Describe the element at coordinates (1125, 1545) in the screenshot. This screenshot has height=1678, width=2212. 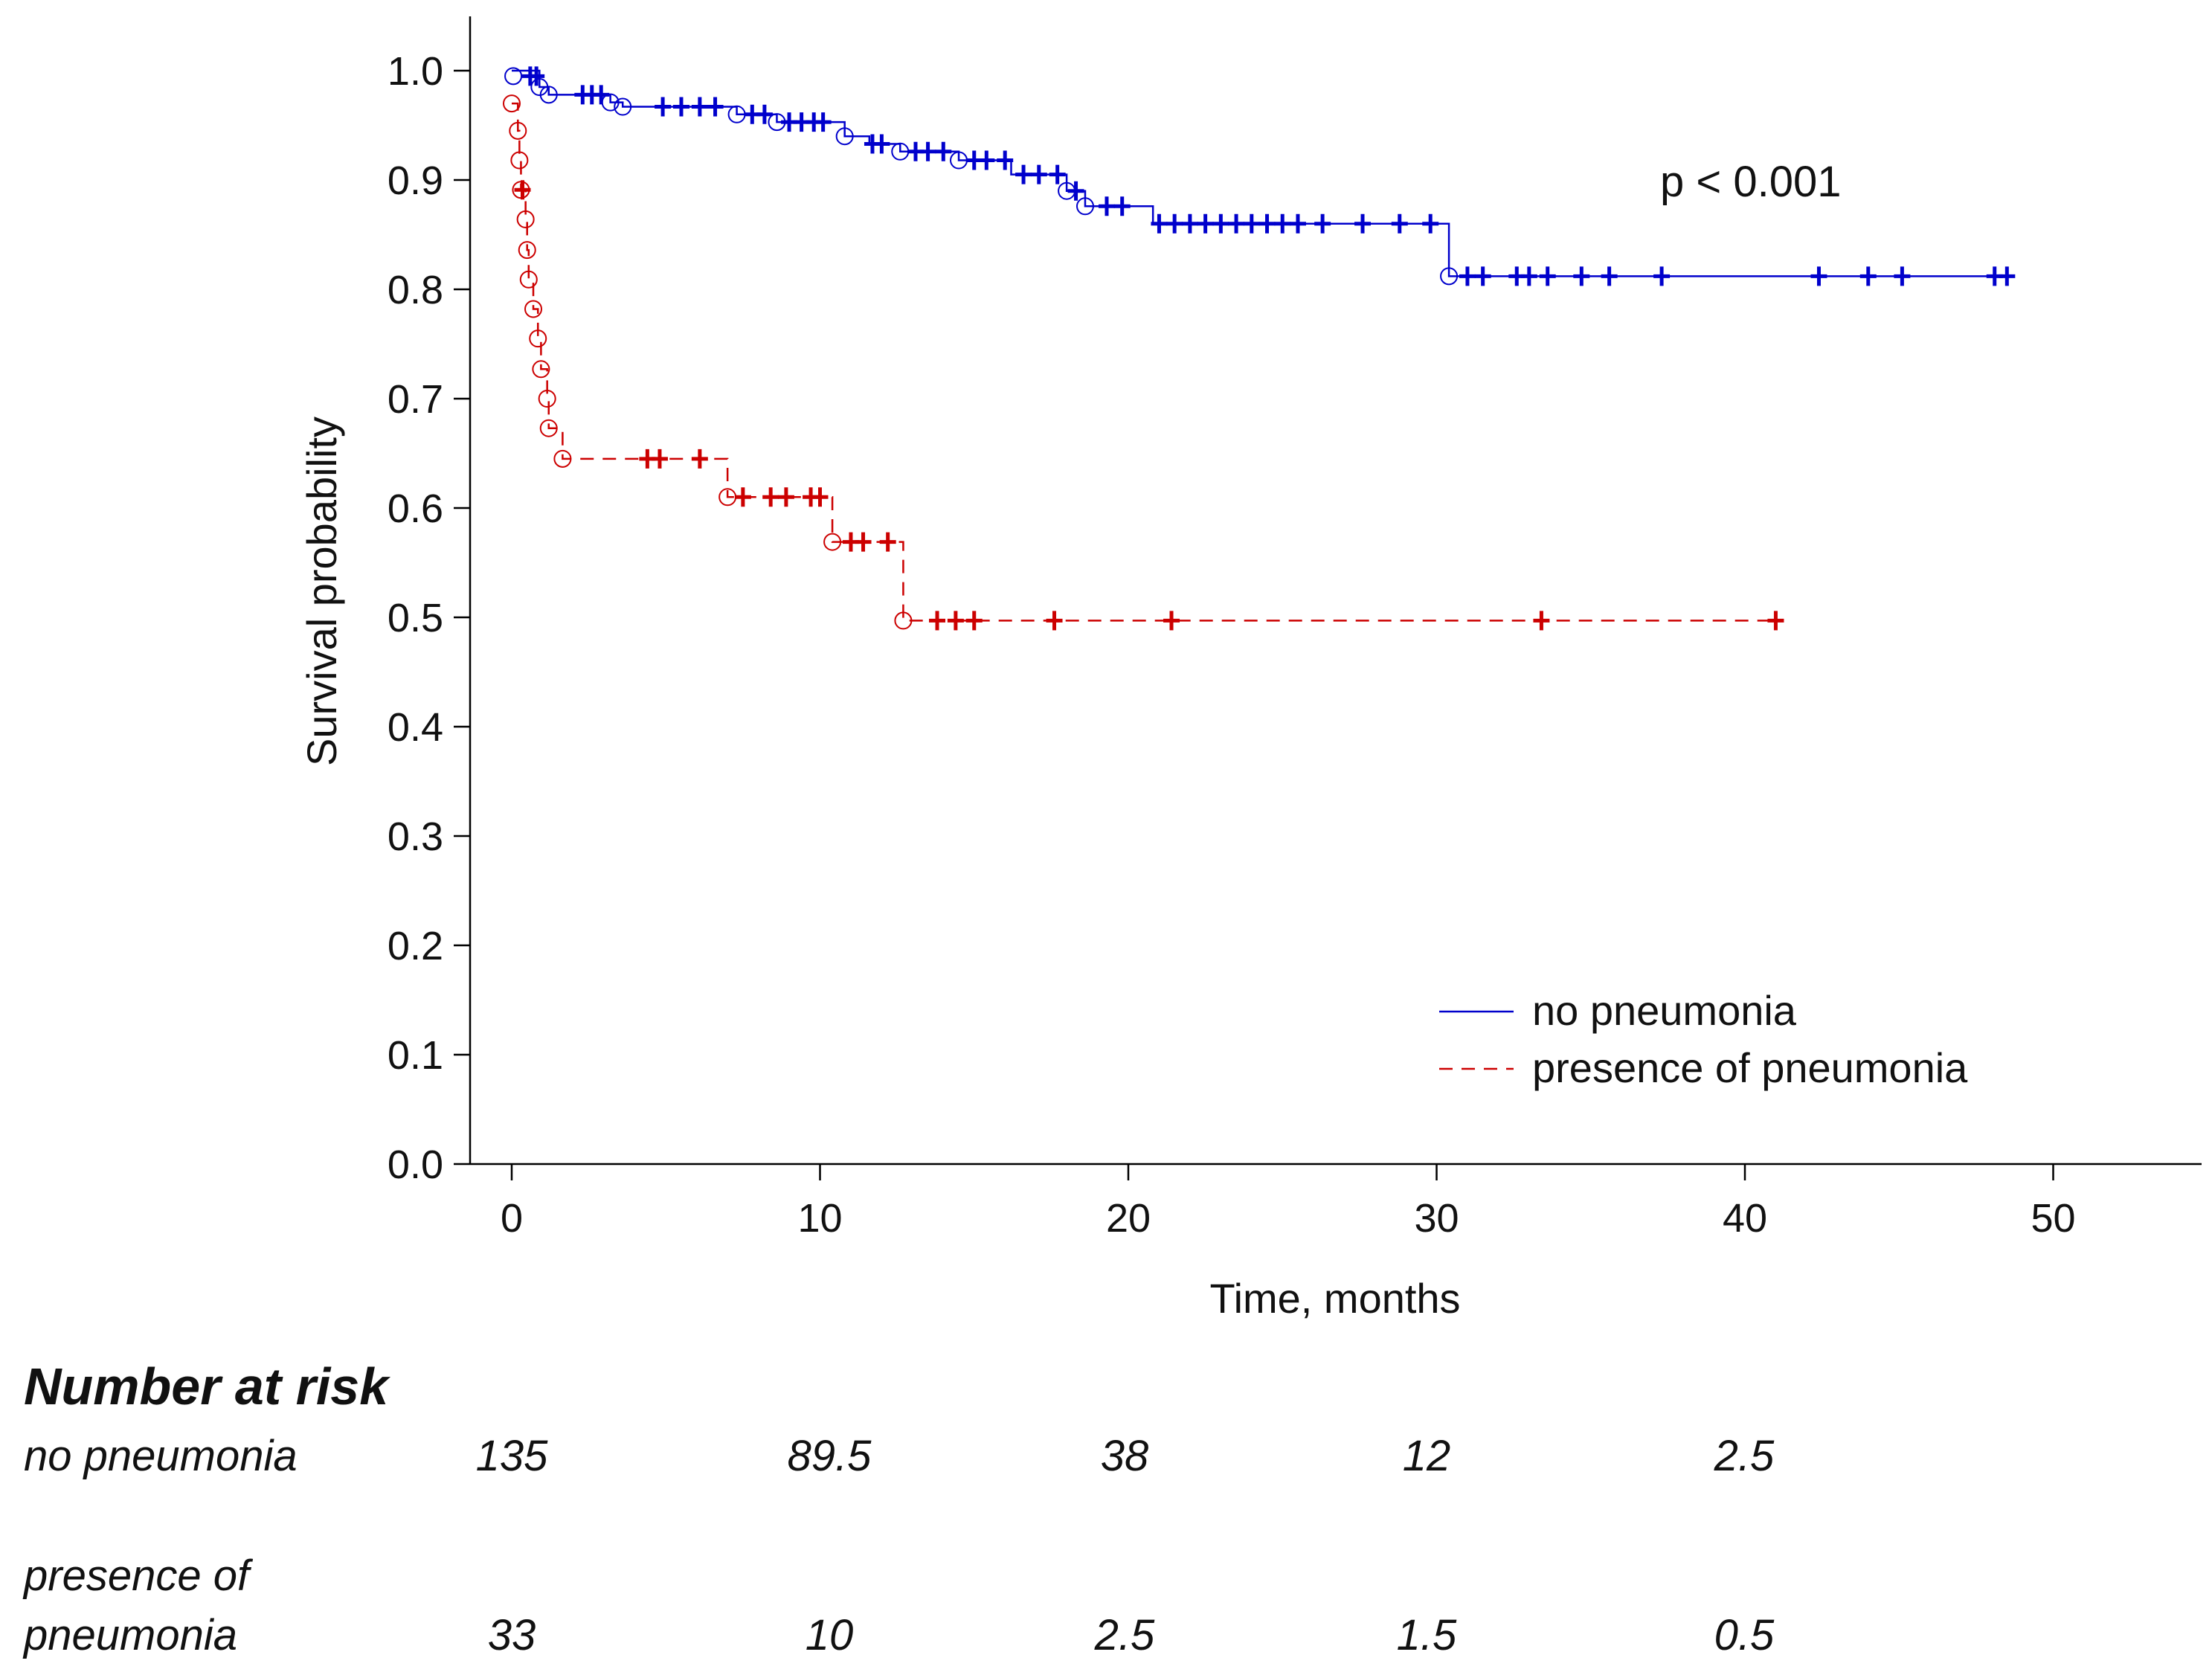
I see `risk-values: 135 89.5 38 12 2.5 33 10 2.5 1.5 0.5` at that location.